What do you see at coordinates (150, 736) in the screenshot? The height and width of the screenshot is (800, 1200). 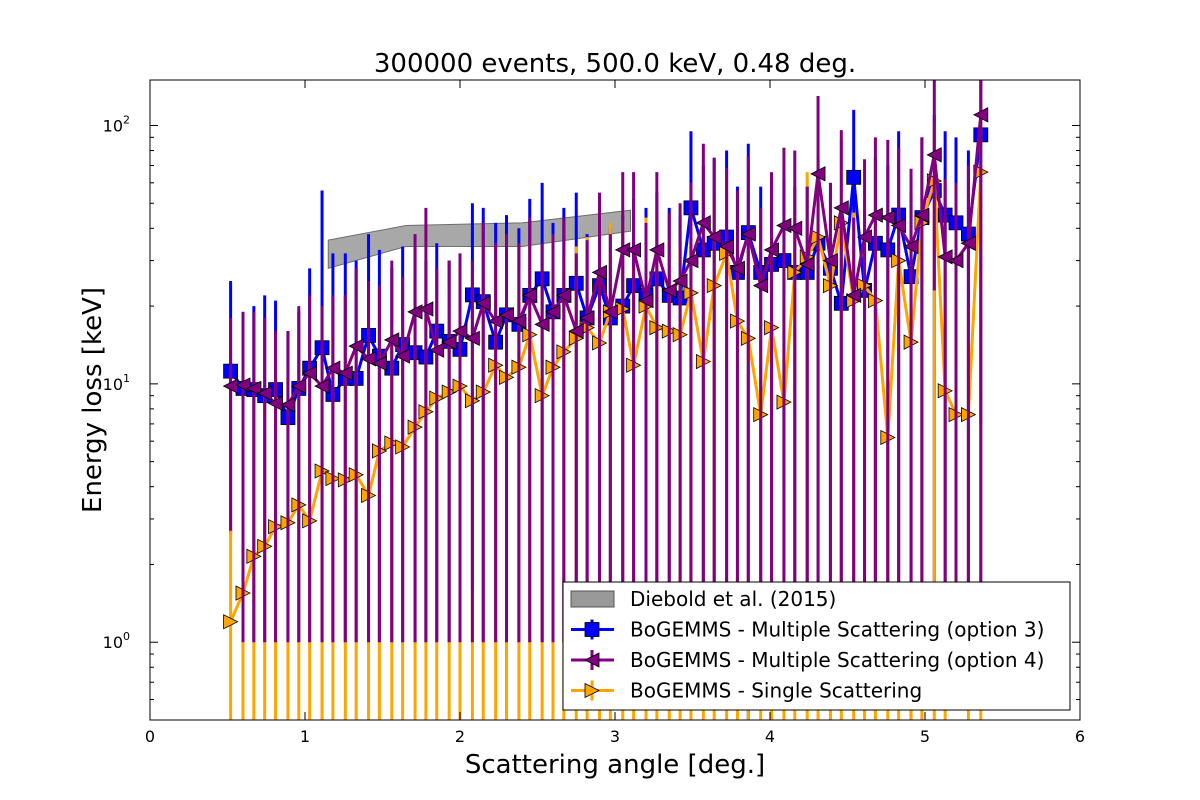 I see `x-tick-label: 0` at bounding box center [150, 736].